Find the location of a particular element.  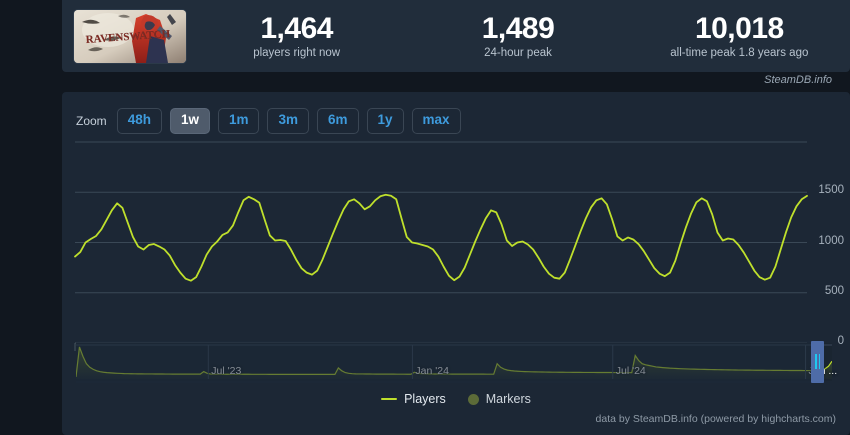

legend-line-icon is located at coordinates (389, 399).